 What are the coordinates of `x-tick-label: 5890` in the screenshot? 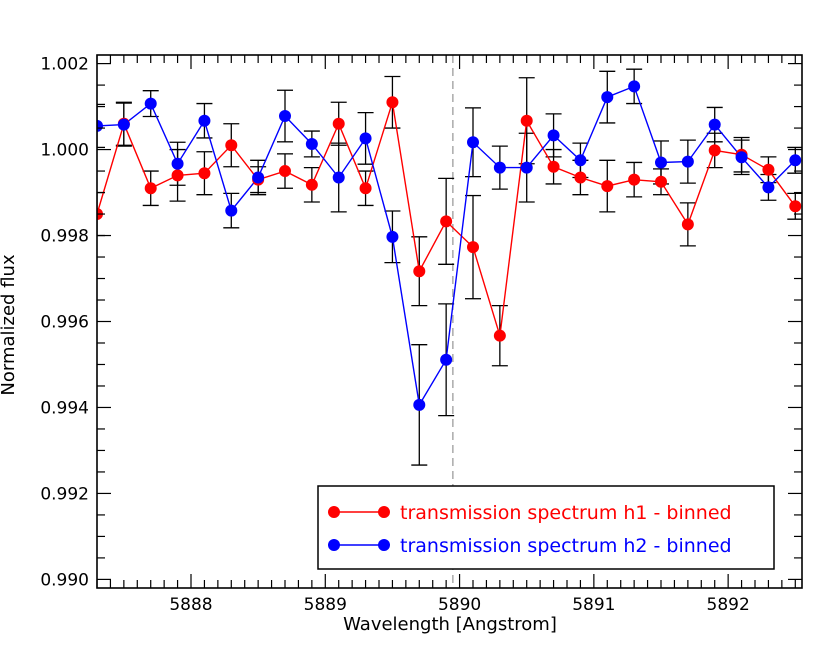 It's located at (459, 605).